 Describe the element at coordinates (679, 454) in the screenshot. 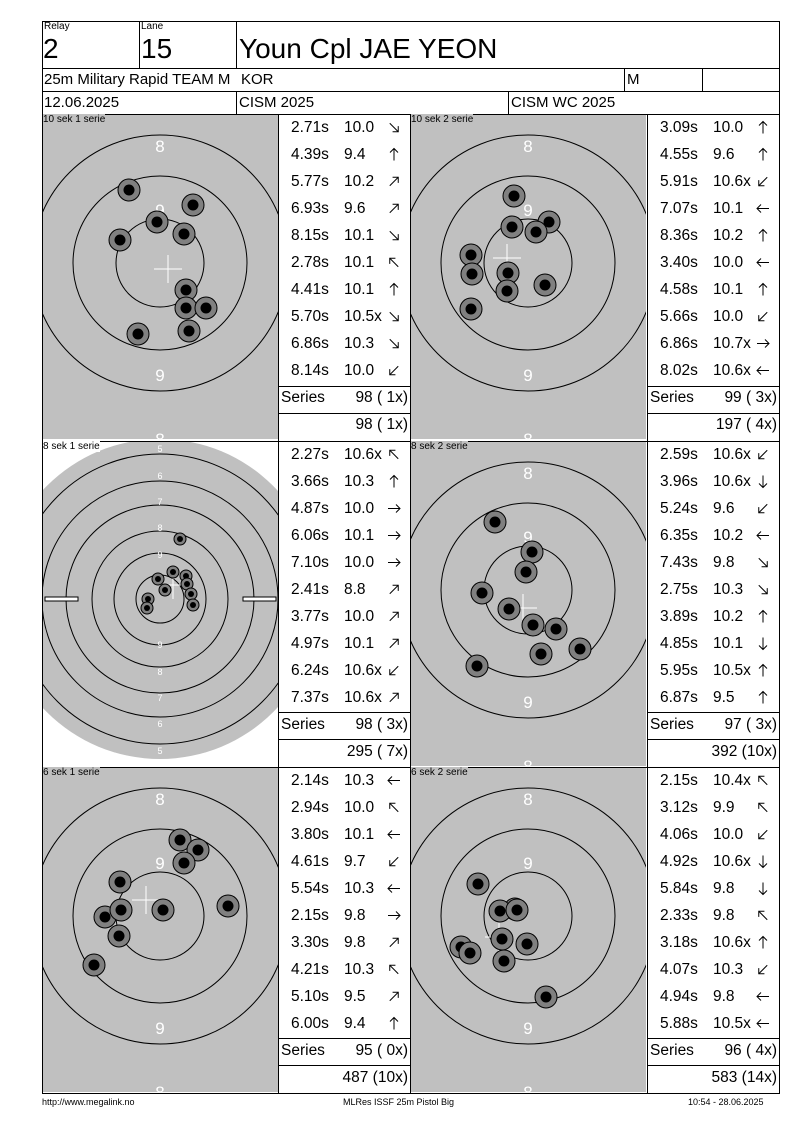

I see `shot-time: 2.59s` at that location.